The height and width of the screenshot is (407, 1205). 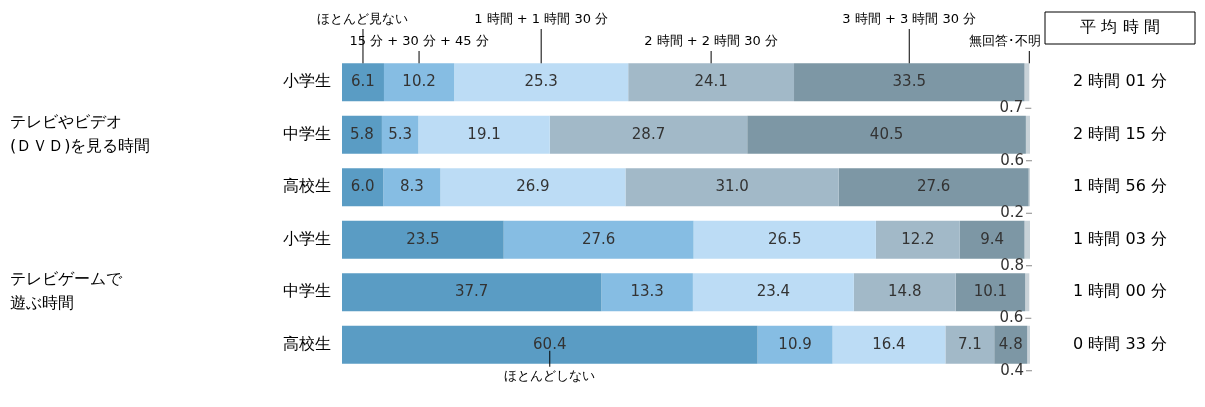 I want to click on data-label: 14.8, so click(x=905, y=291).